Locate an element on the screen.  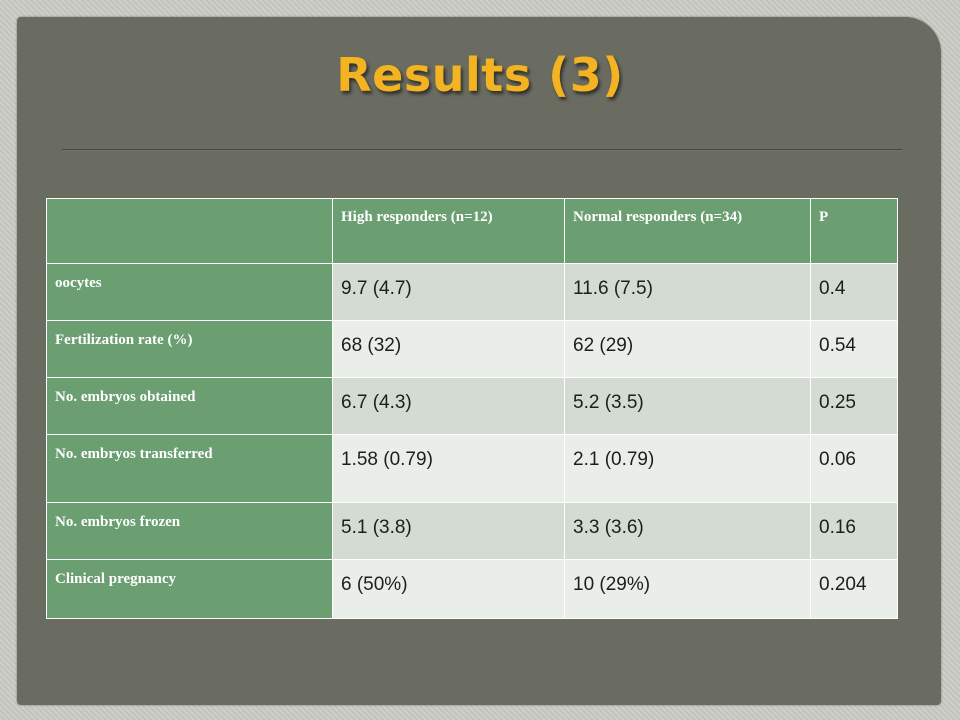
p-value: 0.204 is located at coordinates (854, 589).